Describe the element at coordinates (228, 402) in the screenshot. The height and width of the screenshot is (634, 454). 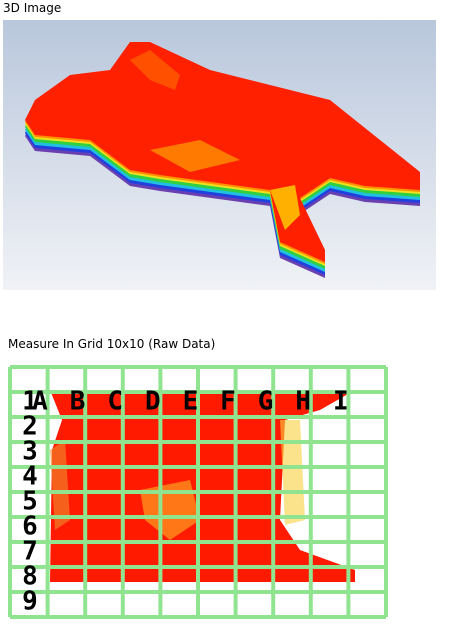
I see `column-label: F` at that location.